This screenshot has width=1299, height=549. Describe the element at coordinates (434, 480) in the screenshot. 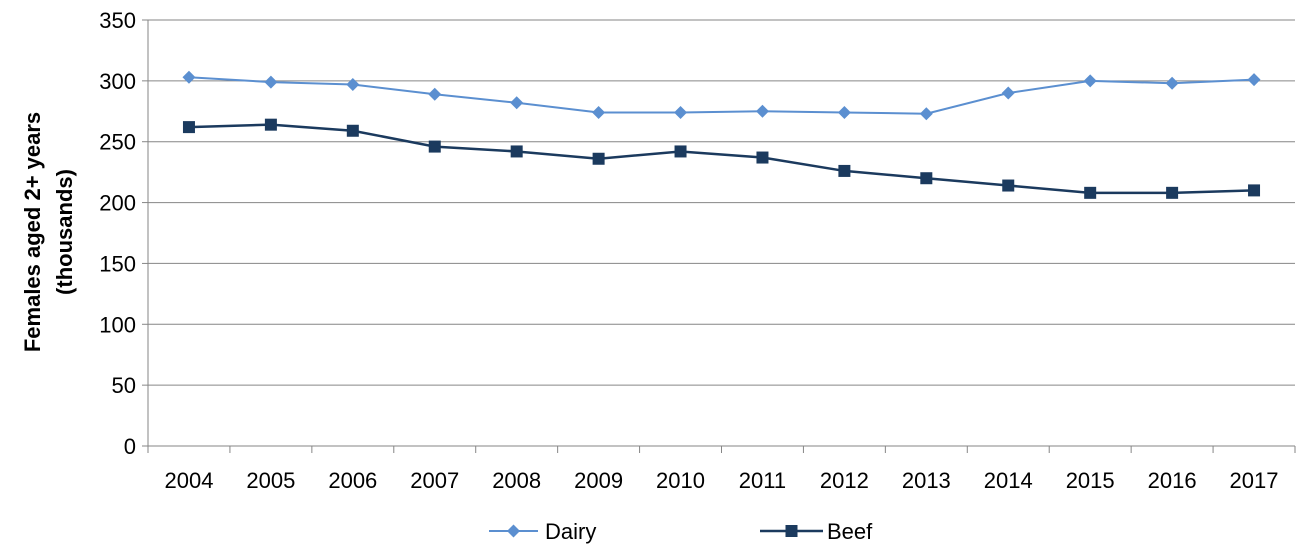

I see `x-tick-label: 2007` at that location.